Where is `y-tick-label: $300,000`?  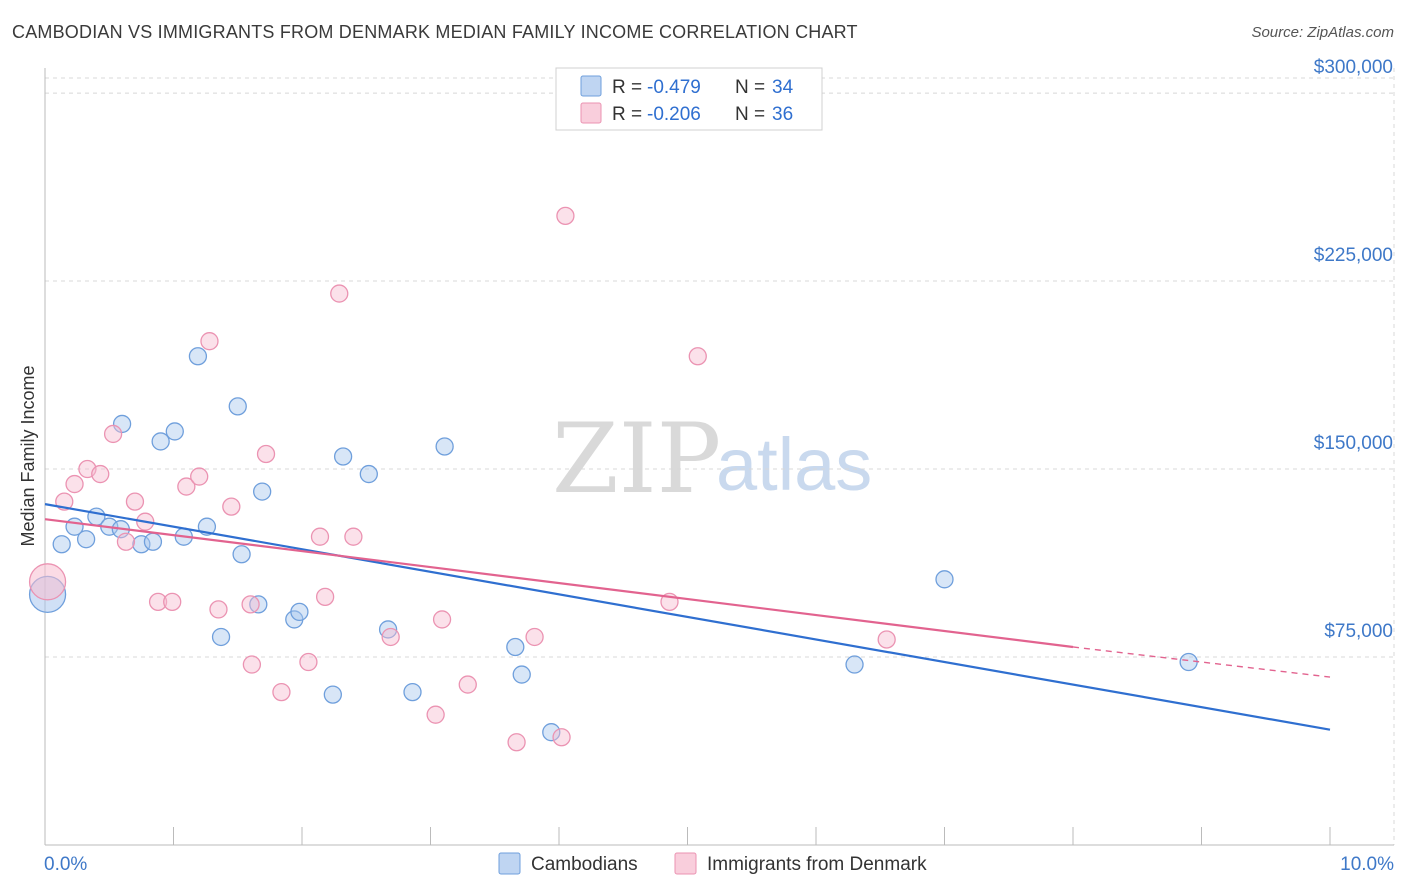 y-tick-label: $300,000 is located at coordinates (1353, 67).